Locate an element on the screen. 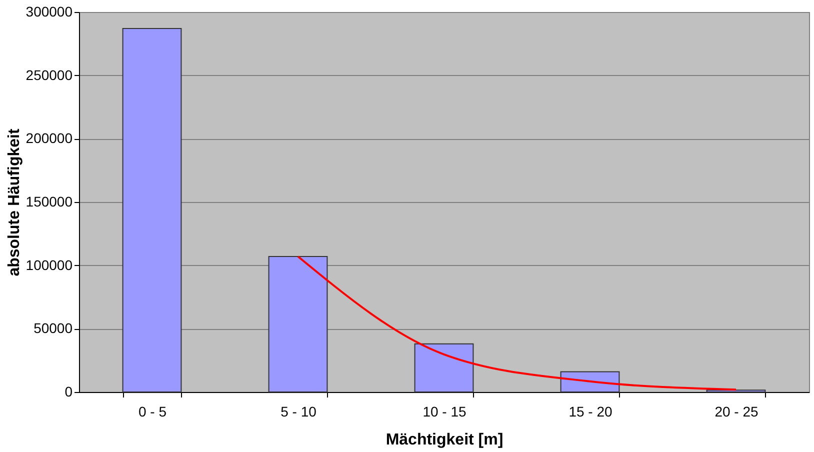  x-tick-label: 20 - 25 is located at coordinates (736, 412).